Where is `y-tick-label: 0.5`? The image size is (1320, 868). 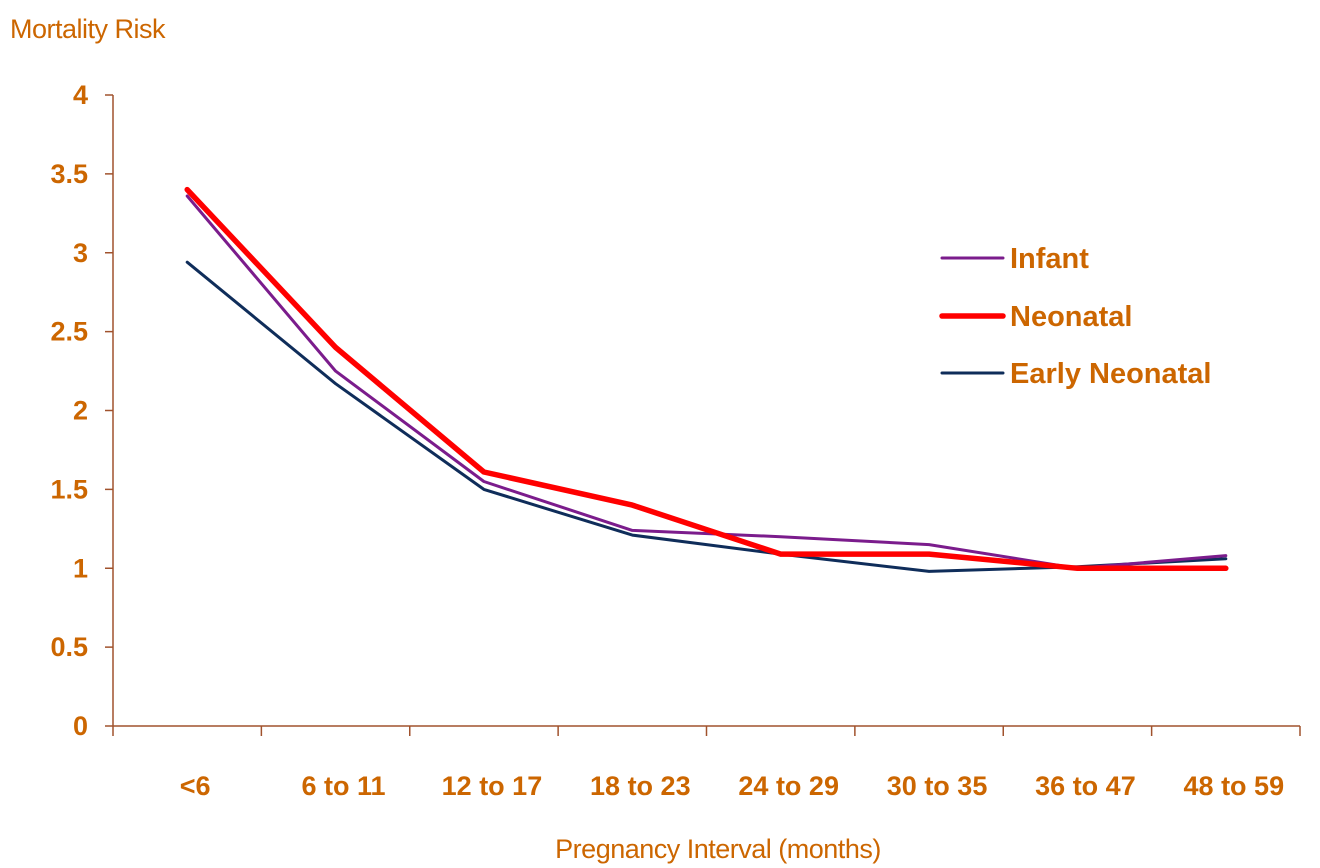 y-tick-label: 0.5 is located at coordinates (69, 647).